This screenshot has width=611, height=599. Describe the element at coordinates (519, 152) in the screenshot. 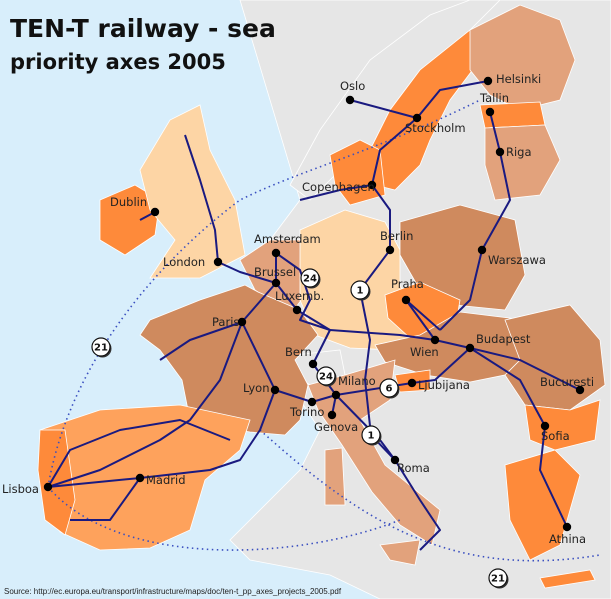

I see `city-label: Riga` at that location.